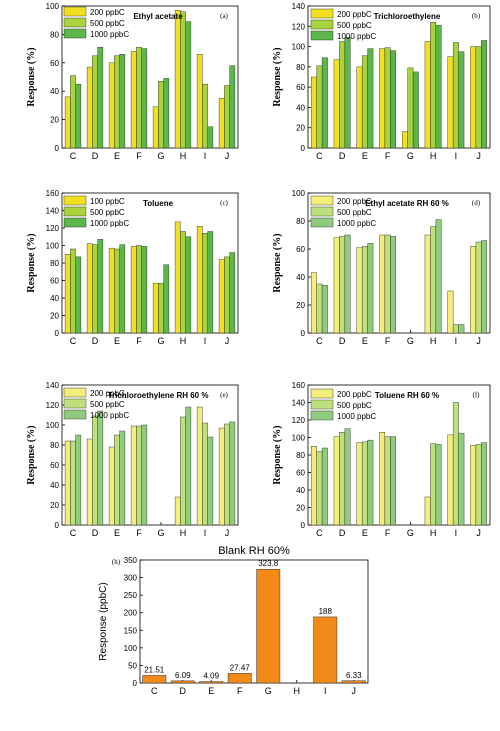 The height and width of the screenshot is (731, 500). I want to click on chart-title: Ethyl acetate RH 60 %, so click(407, 203).